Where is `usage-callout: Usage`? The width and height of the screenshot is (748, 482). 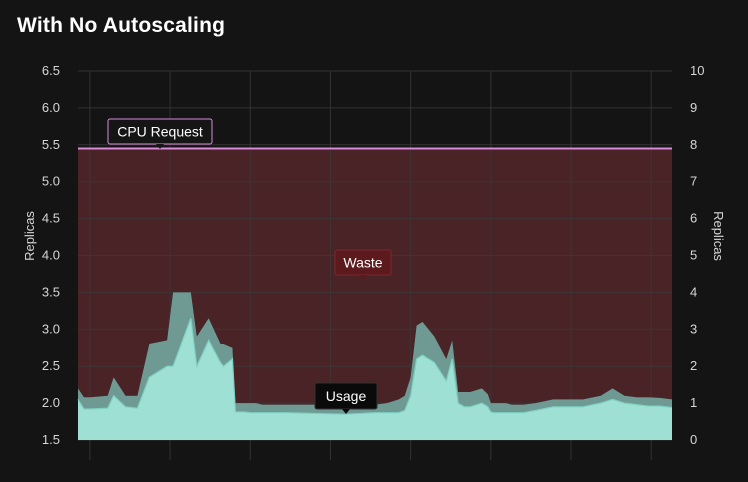
usage-callout: Usage is located at coordinates (346, 398).